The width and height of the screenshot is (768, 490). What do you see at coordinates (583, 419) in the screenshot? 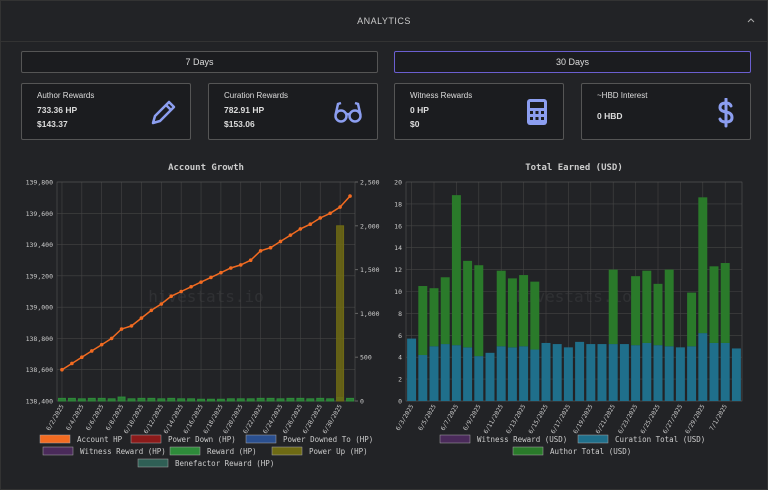
I see `x-tick-label: 6/19/2025` at bounding box center [583, 419].